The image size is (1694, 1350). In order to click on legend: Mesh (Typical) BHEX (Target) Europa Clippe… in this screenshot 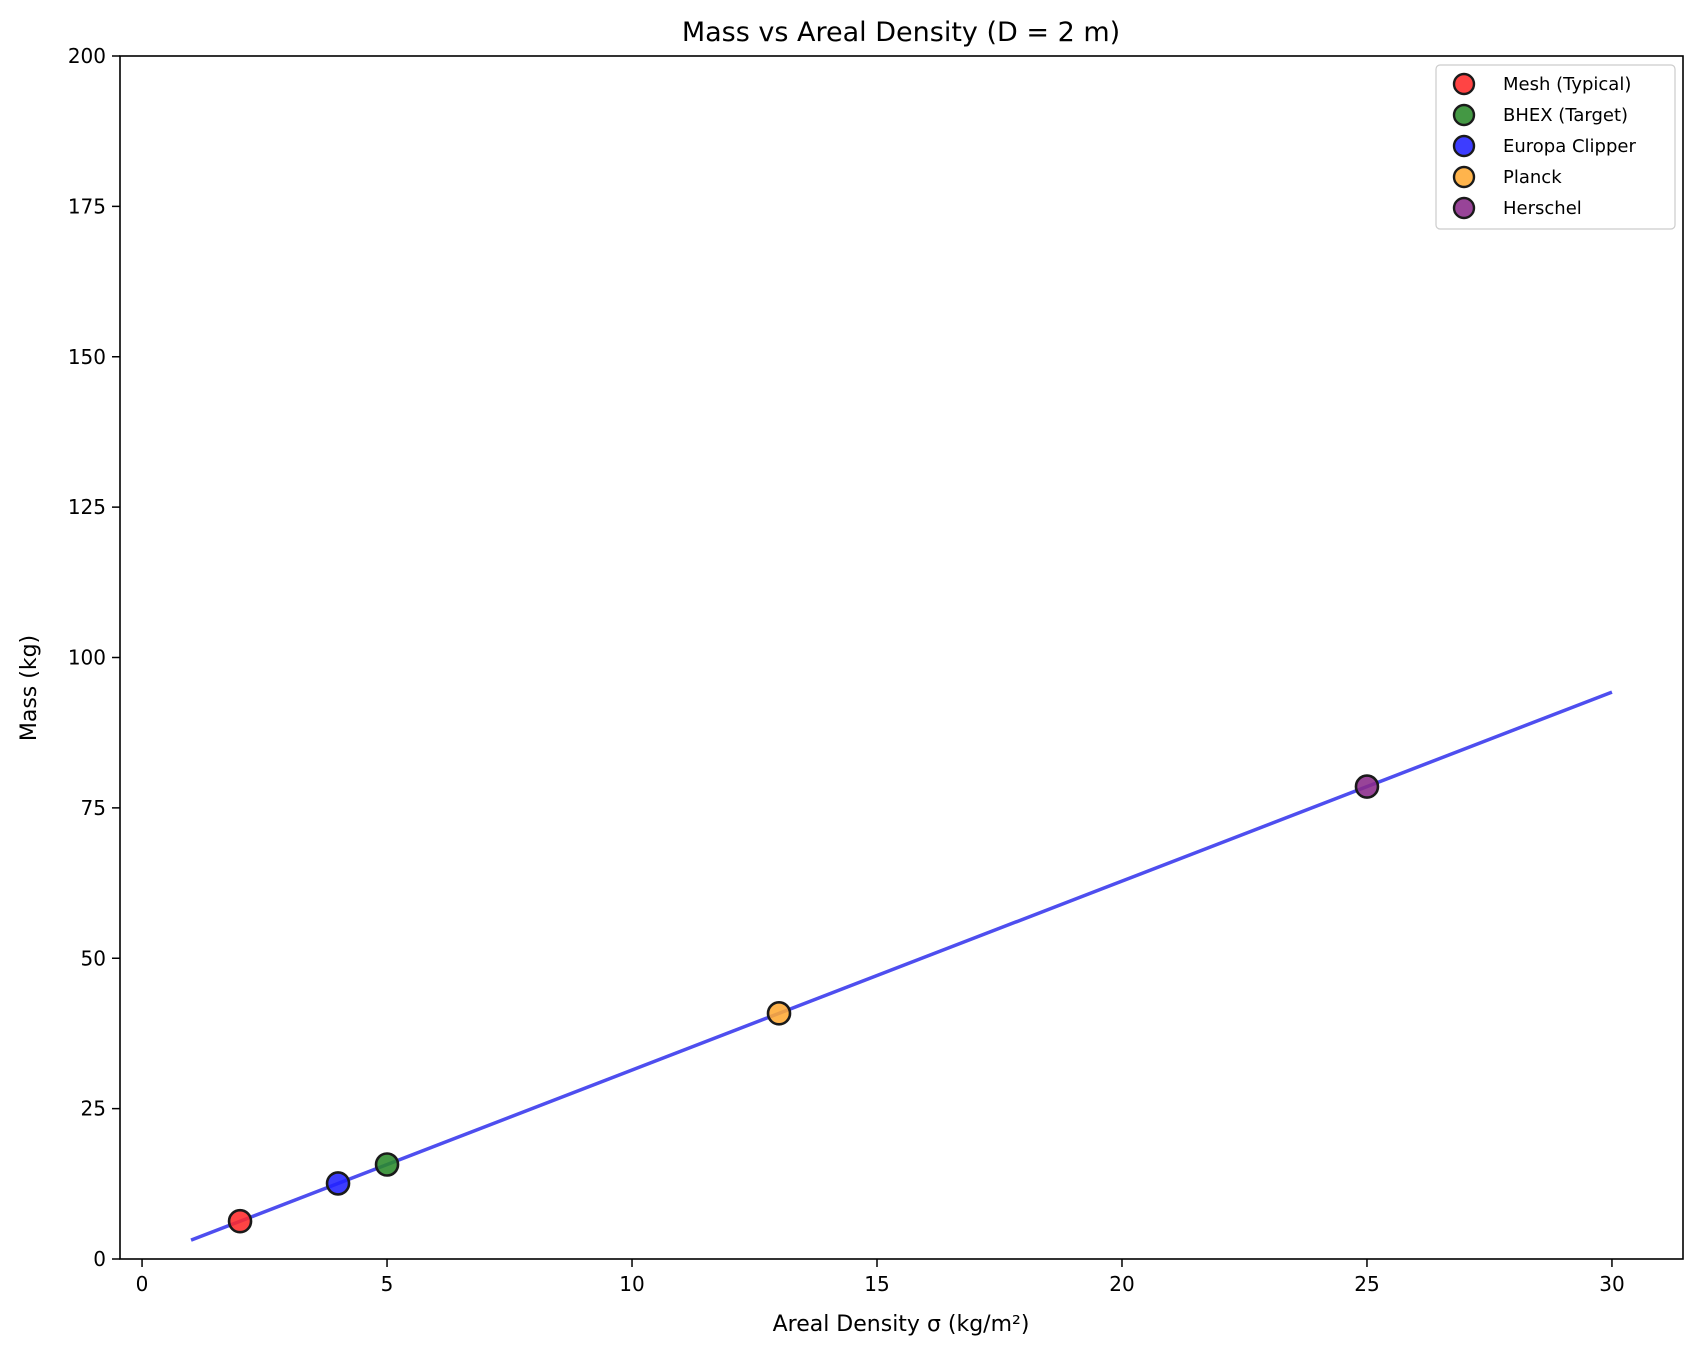, I will do `click(1555, 147)`.